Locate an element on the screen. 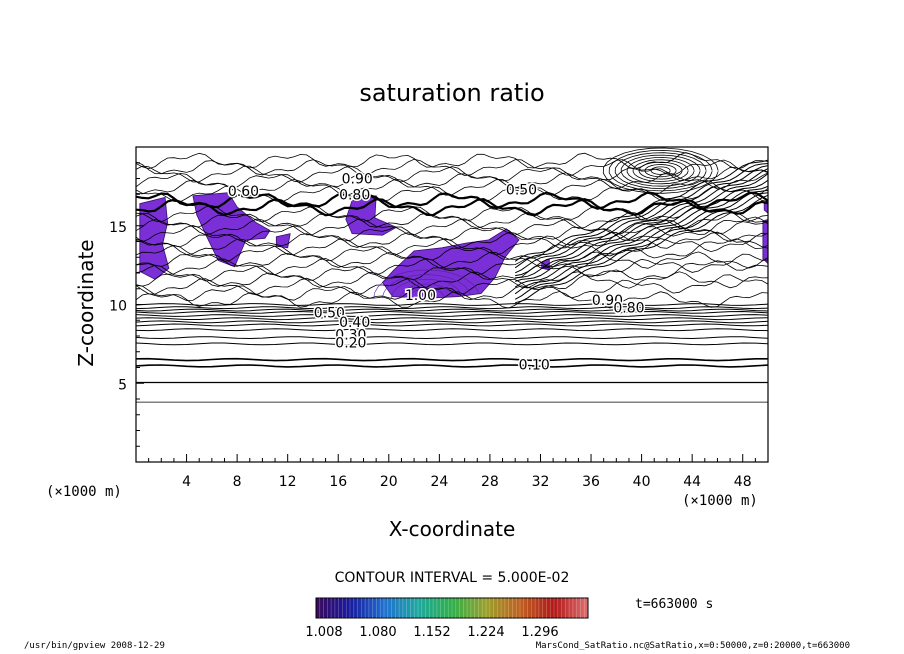  x-tick-label: 16 is located at coordinates (338, 482).